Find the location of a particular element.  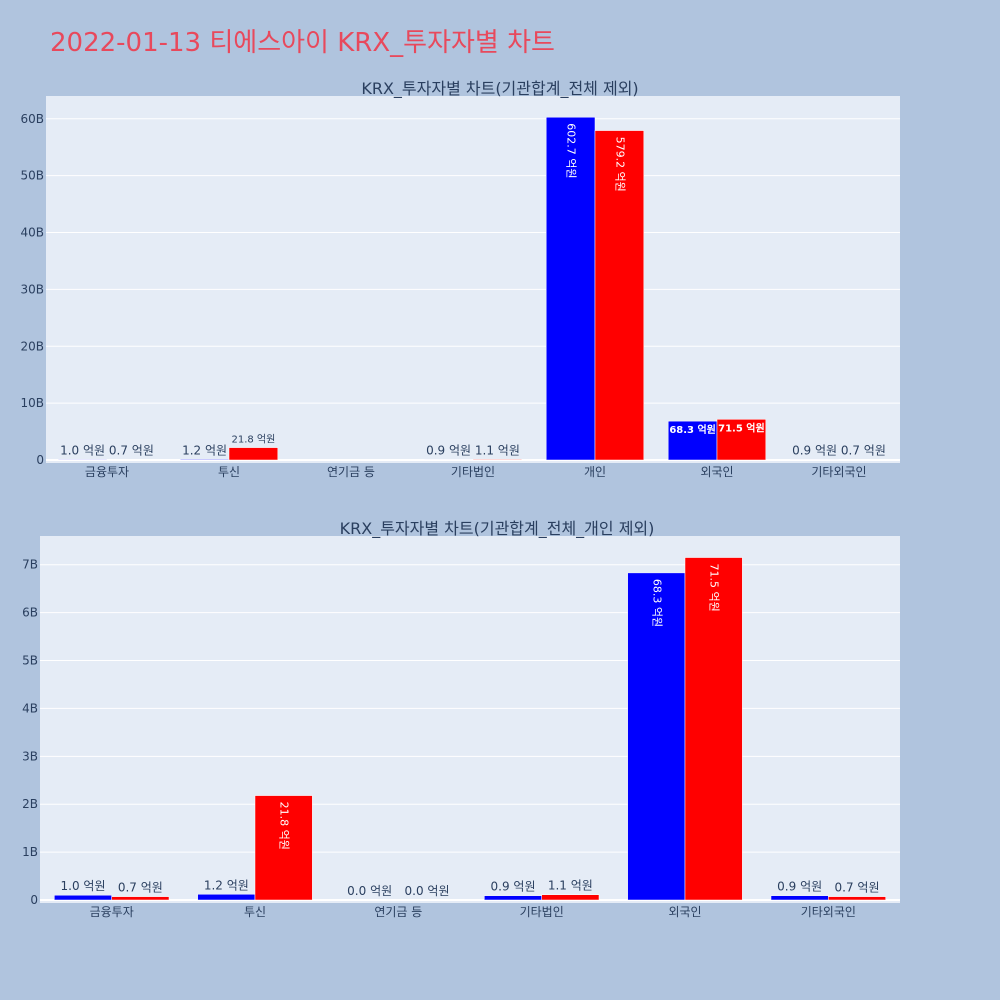

y-tick-label: 4B is located at coordinates (30, 708).